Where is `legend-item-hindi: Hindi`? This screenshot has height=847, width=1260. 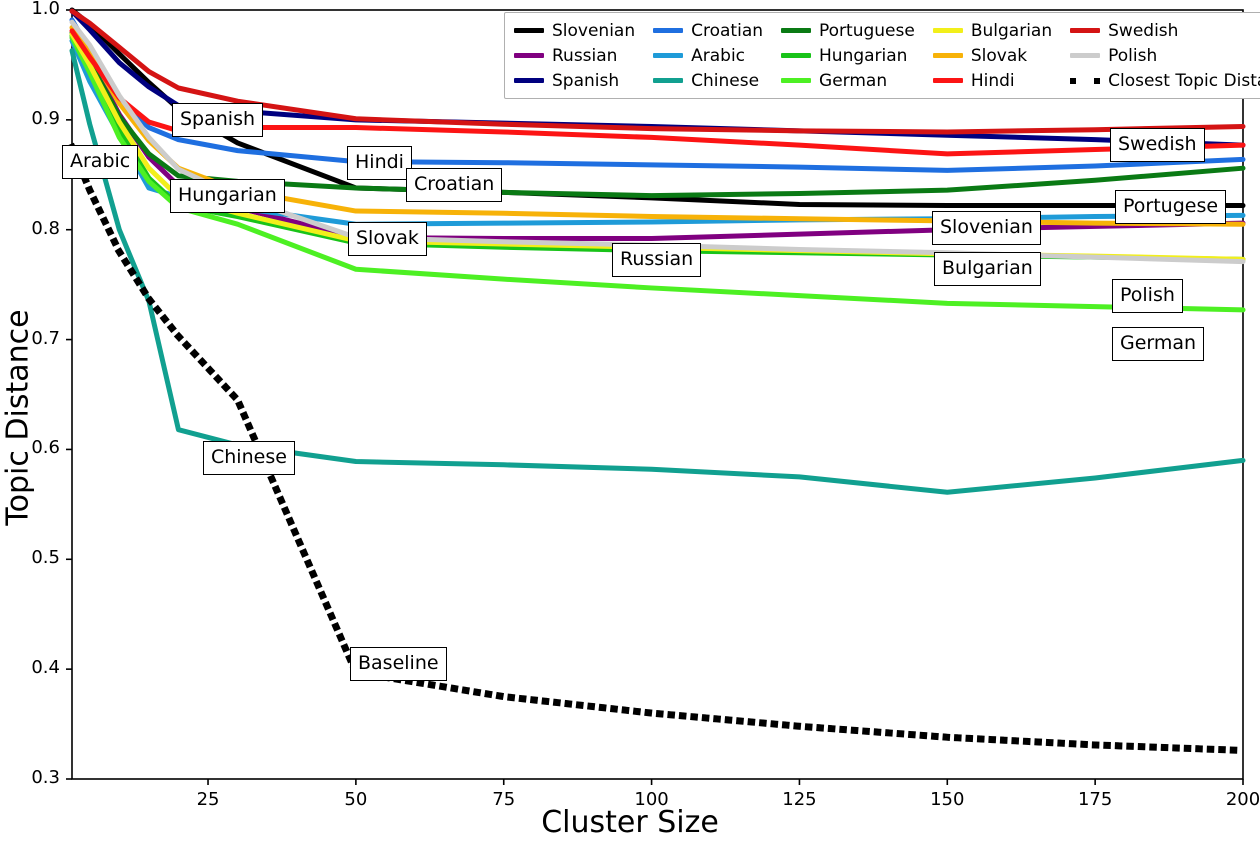 legend-item-hindi: Hindi is located at coordinates (992, 80).